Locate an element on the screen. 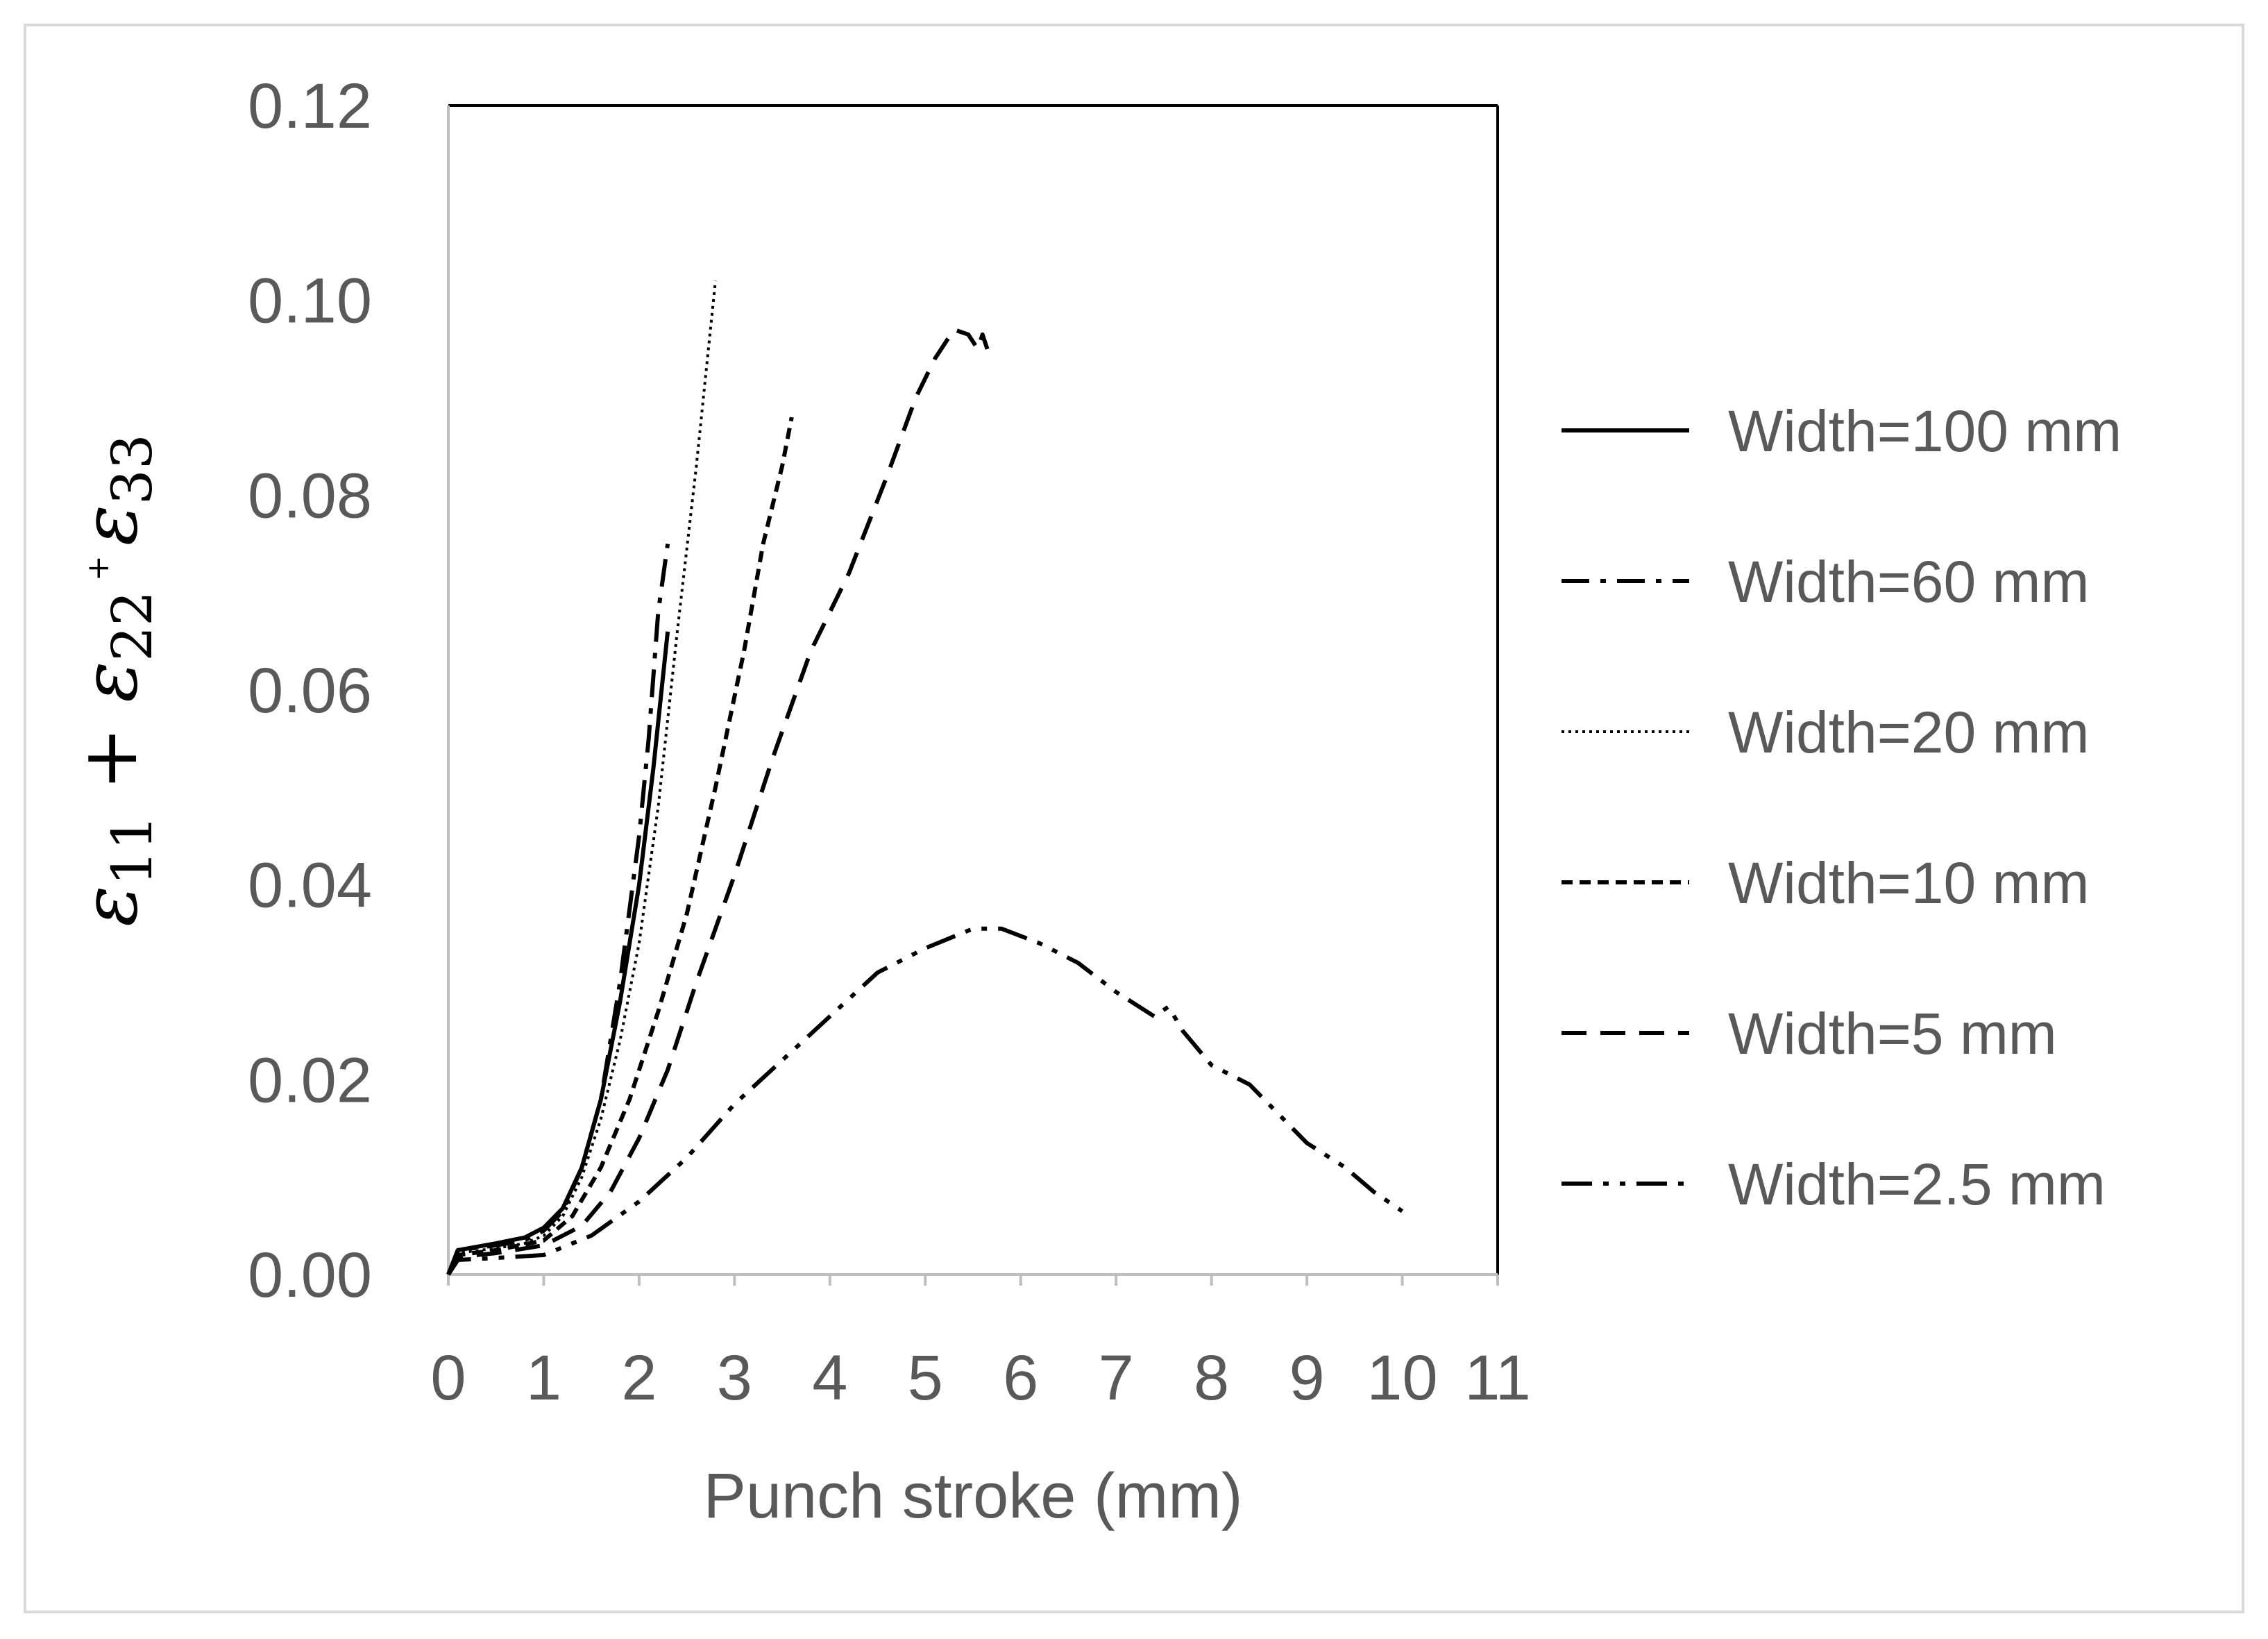  legend-label-6: Width=2.5 mm is located at coordinates (1917, 1184).